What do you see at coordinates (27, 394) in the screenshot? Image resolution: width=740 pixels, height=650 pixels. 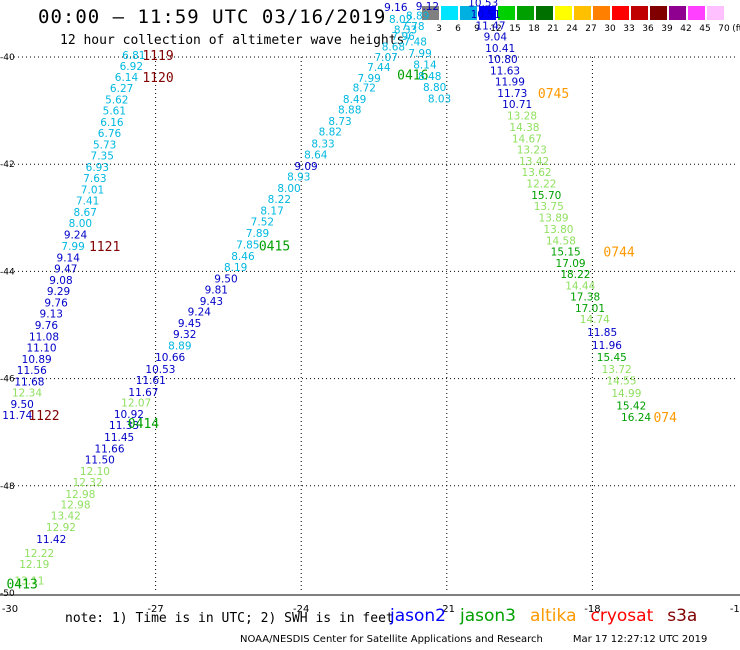 I see `wave-height-label: 12.34` at bounding box center [27, 394].